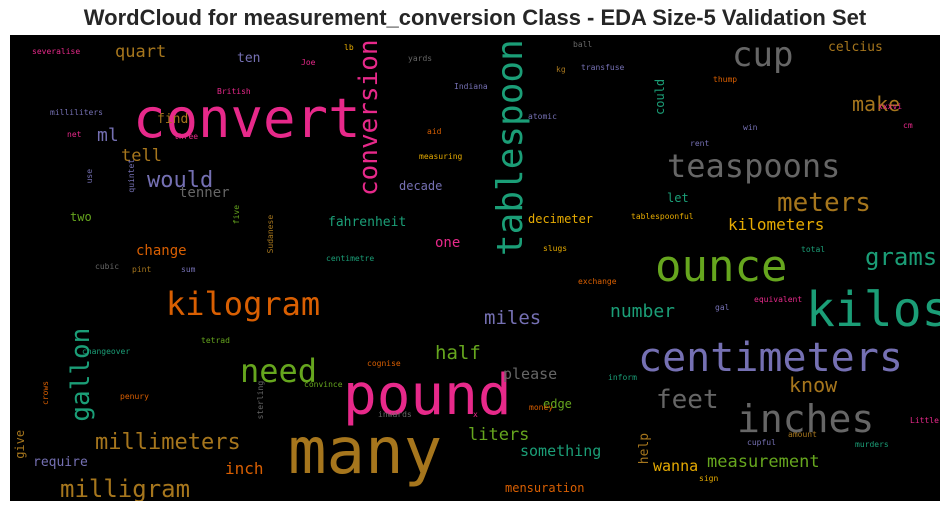 The image size is (950, 511). Describe the element at coordinates (687, 400) in the screenshot. I see `word-feet: feet` at that location.